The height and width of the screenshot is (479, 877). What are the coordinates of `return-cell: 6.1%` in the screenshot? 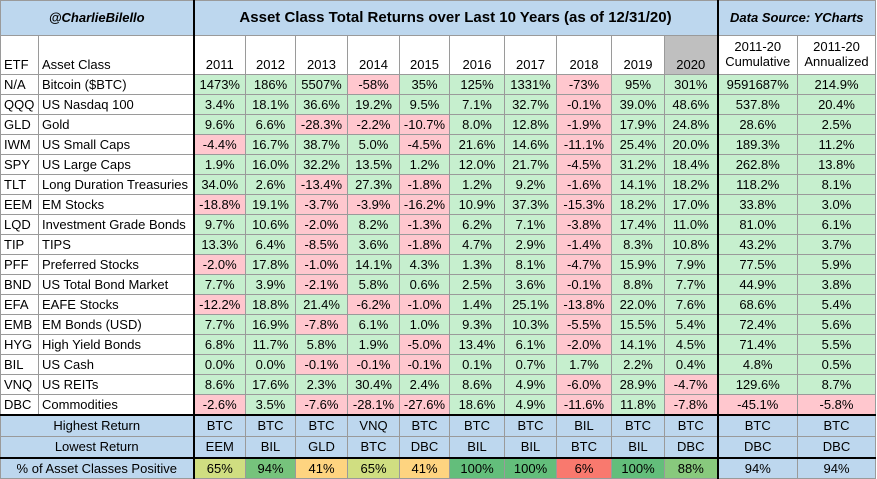 It's located at (530, 344).